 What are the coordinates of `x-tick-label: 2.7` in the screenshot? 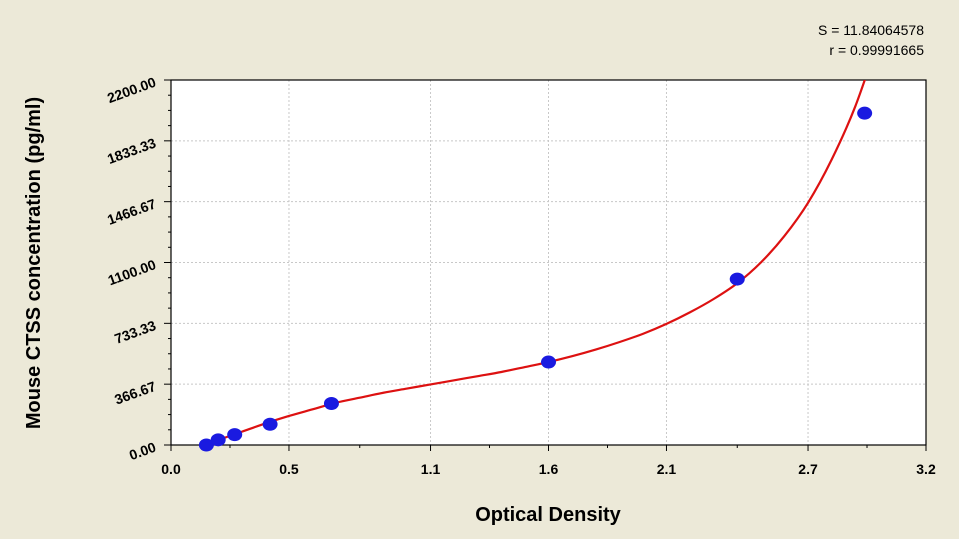 It's located at (808, 469).